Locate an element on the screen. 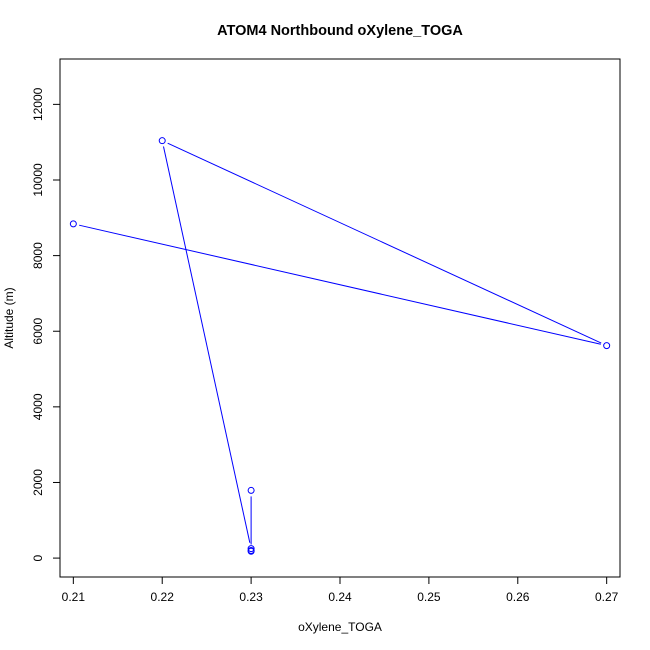  y-tick-label: 10000 is located at coordinates (38, 180).